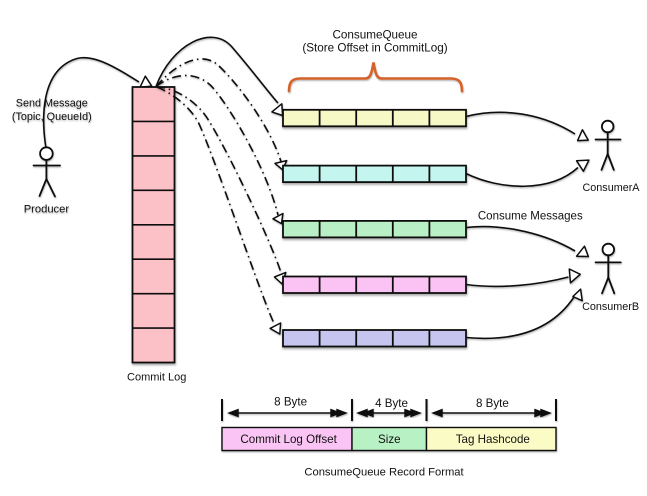  I want to click on svg-text: ConsumerB, so click(610, 307).